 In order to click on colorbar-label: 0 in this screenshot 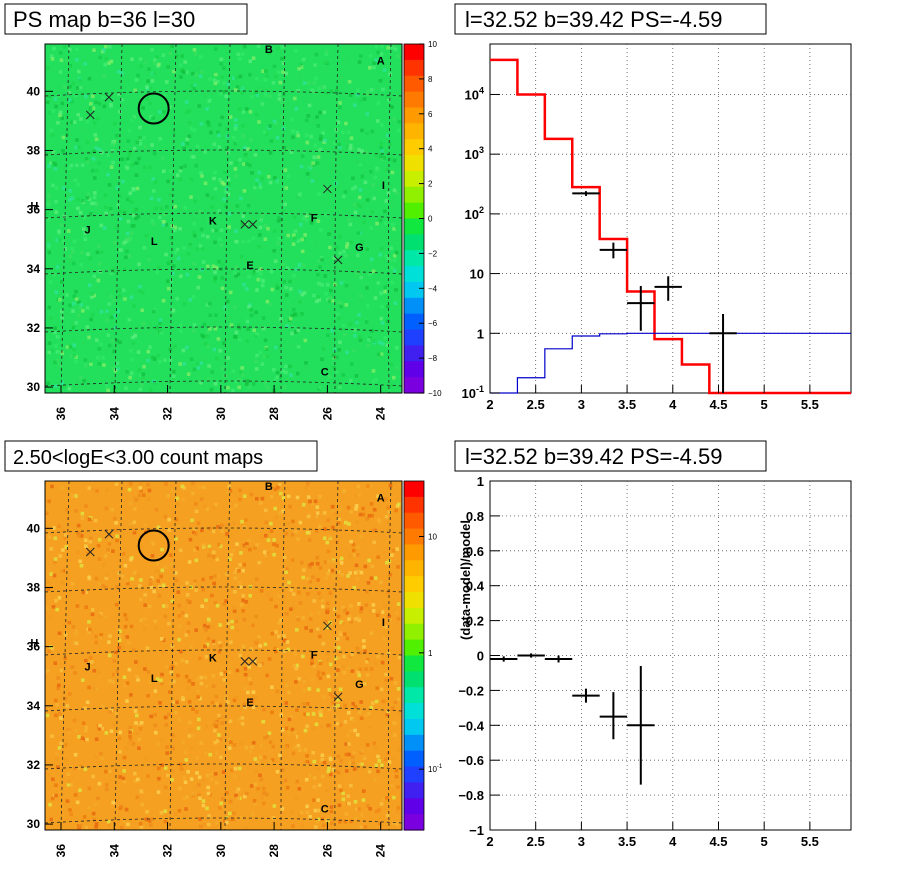, I will do `click(430, 219)`.